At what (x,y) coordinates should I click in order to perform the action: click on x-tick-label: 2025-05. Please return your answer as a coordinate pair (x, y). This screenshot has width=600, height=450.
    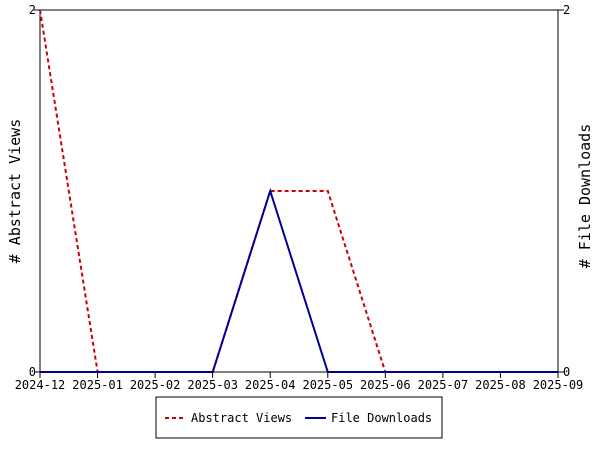
    Looking at the image, I should click on (327, 385).